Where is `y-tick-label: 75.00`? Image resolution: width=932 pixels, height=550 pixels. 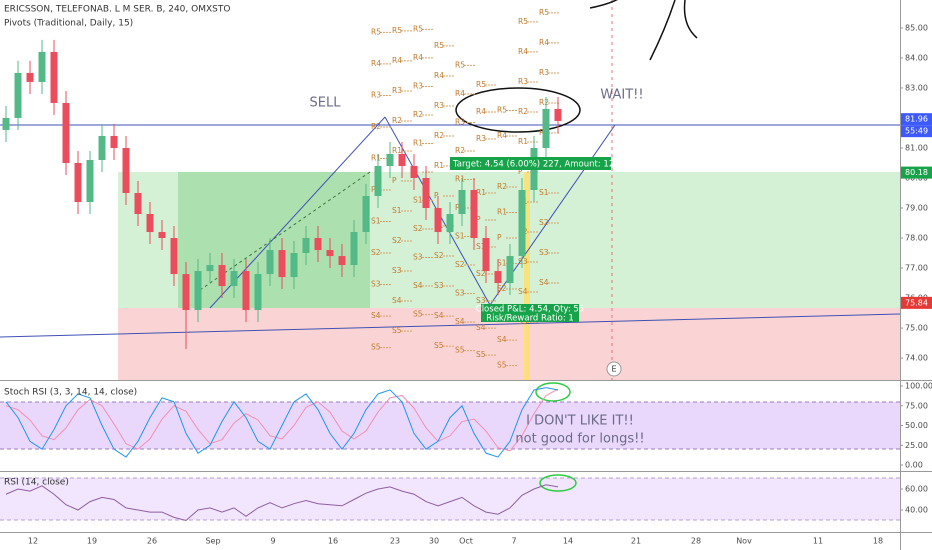 y-tick-label: 75.00 is located at coordinates (916, 328).